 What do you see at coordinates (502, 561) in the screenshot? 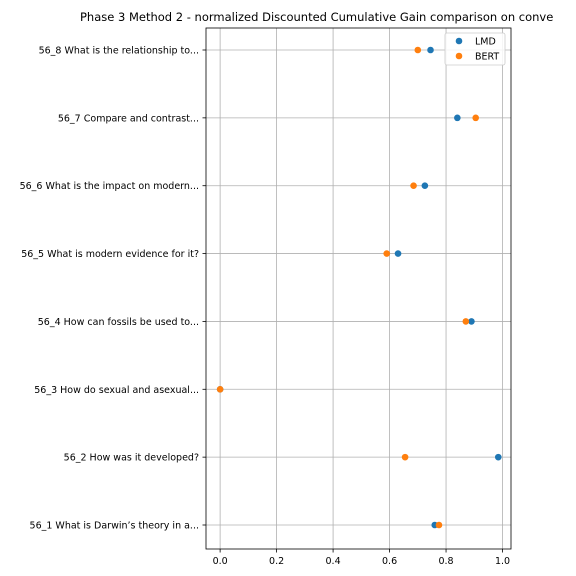
I see `x-tick-label: 1.0` at bounding box center [502, 561].